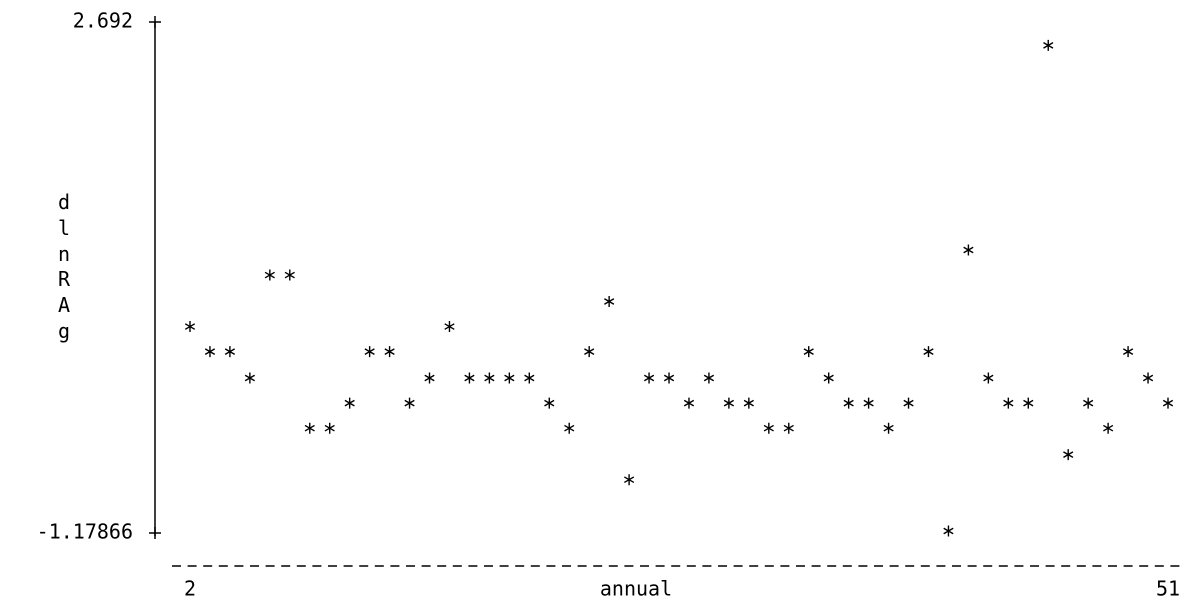 The height and width of the screenshot is (603, 1203). Describe the element at coordinates (636, 589) in the screenshot. I see `x-axis-label: annual` at that location.